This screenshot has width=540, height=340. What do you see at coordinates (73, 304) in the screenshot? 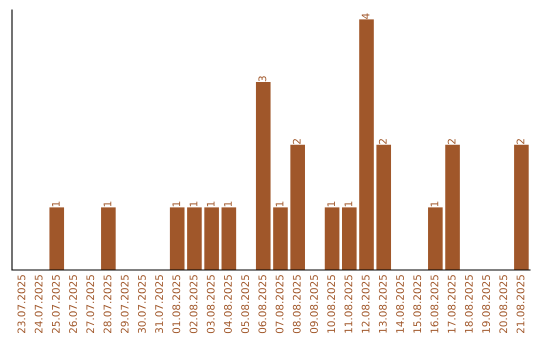
I see `x-tick-label: 26.07.2025` at bounding box center [73, 304].